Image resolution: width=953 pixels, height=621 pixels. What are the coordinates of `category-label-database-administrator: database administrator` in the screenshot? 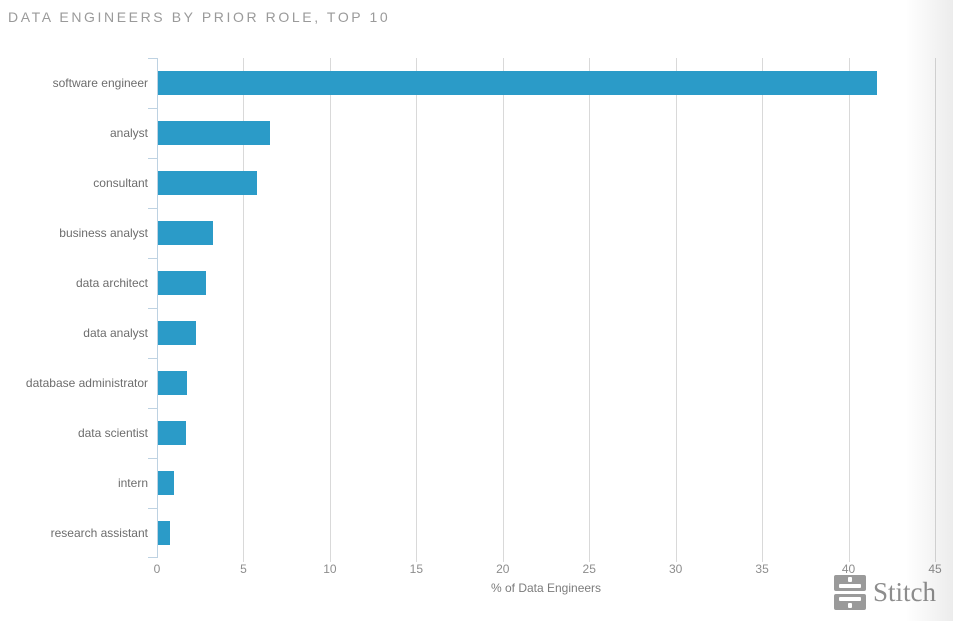 It's located at (86, 383).